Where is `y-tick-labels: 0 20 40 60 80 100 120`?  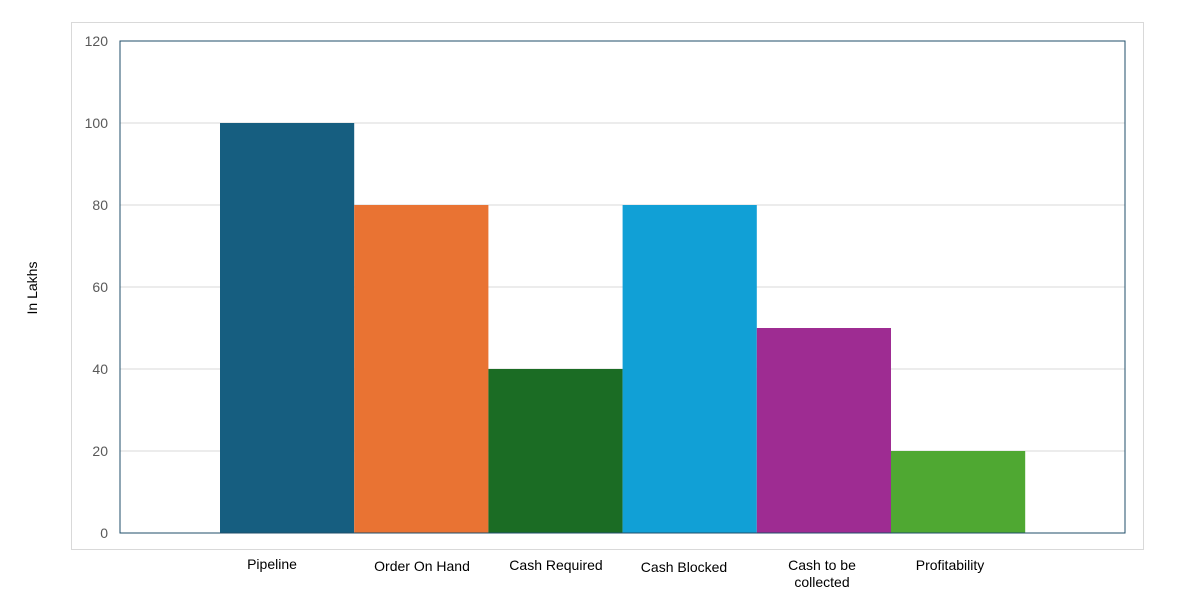
y-tick-labels: 0 20 40 60 80 100 120 is located at coordinates (97, 287).